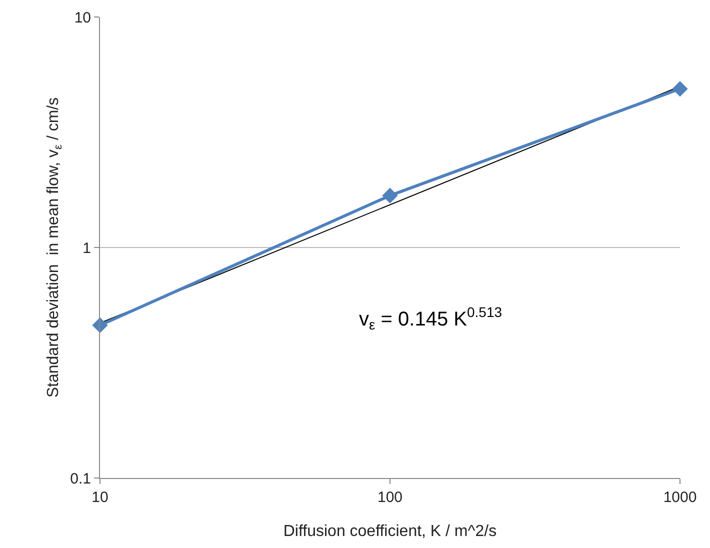 The width and height of the screenshot is (710, 548). What do you see at coordinates (390, 531) in the screenshot?
I see `x-axis-title: Diffusion coefficient, K / m^2/s` at bounding box center [390, 531].